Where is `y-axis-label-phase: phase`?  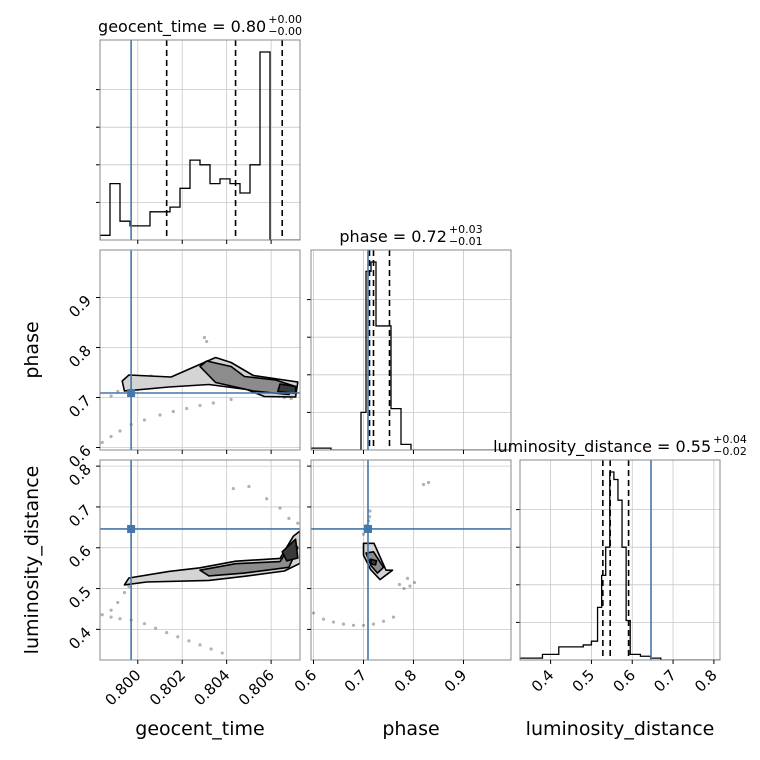 y-axis-label-phase: phase is located at coordinates (32, 349).